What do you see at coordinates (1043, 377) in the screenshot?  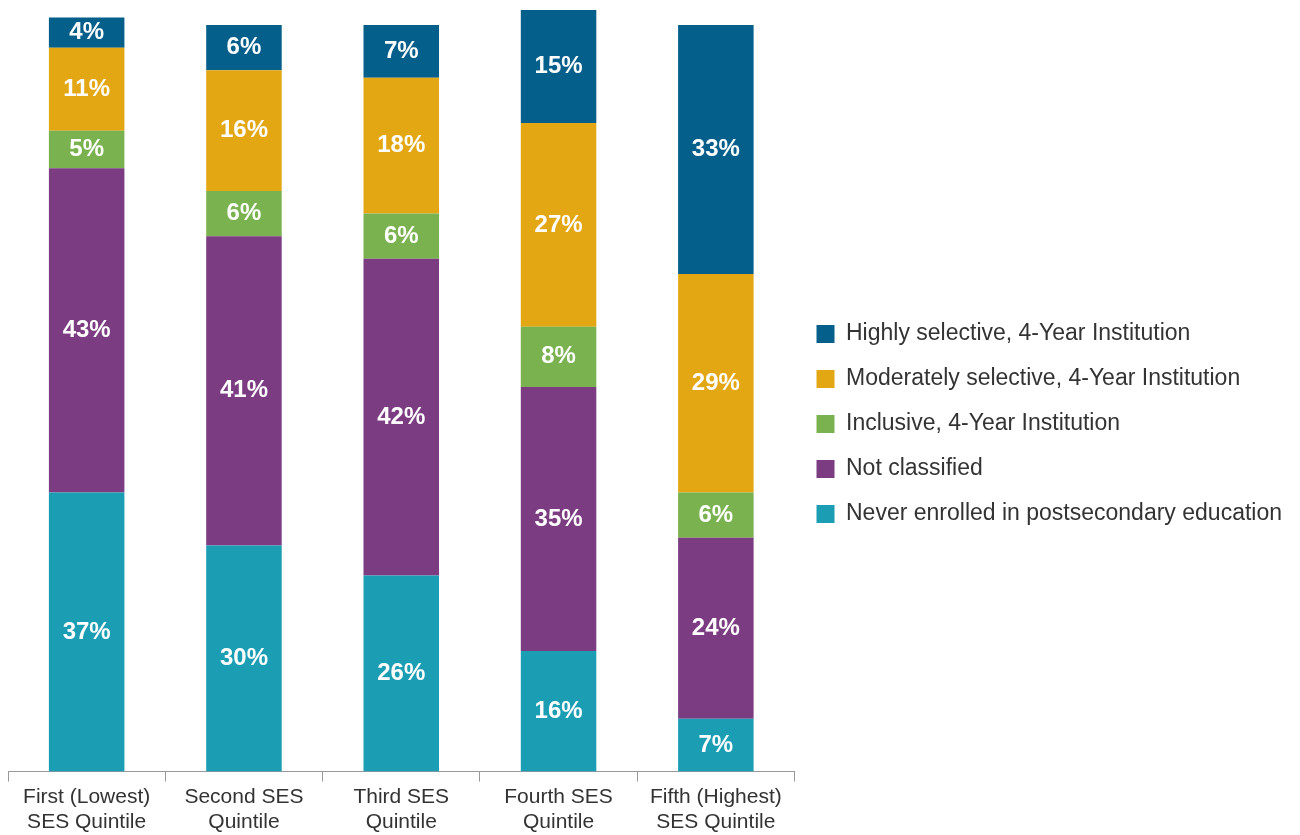 I see `legend-label: Moderately selective, 4-Year Institution` at bounding box center [1043, 377].